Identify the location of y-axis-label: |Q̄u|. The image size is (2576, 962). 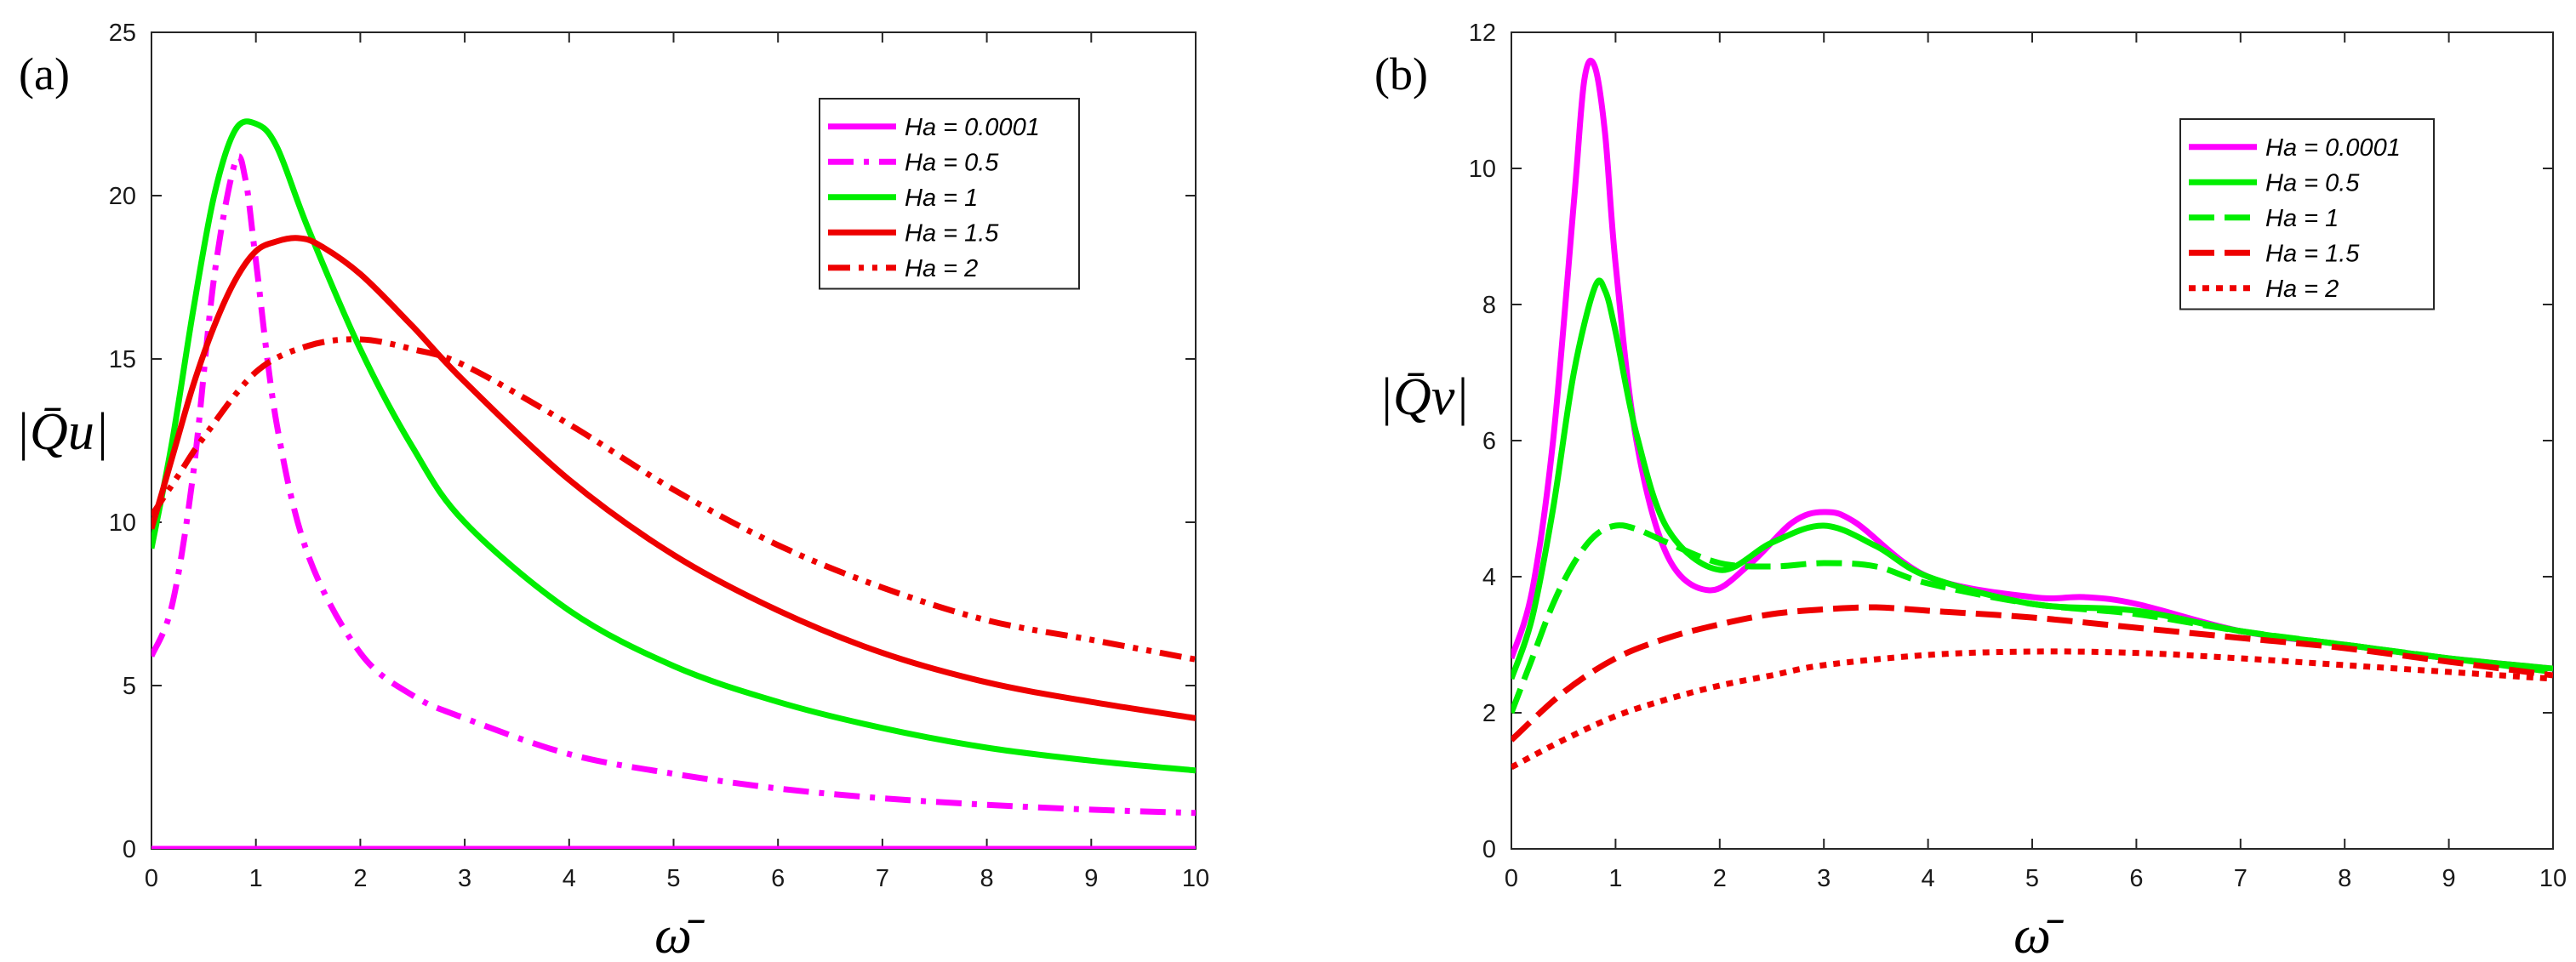
(62, 432).